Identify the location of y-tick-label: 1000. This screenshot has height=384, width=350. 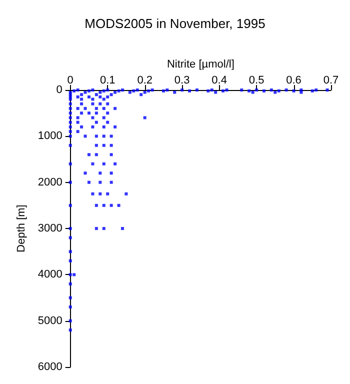
(50, 136).